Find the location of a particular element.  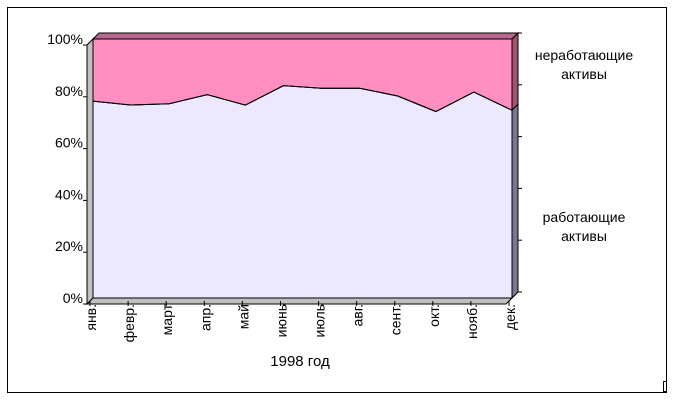

x-tick-label: март is located at coordinates (167, 319).